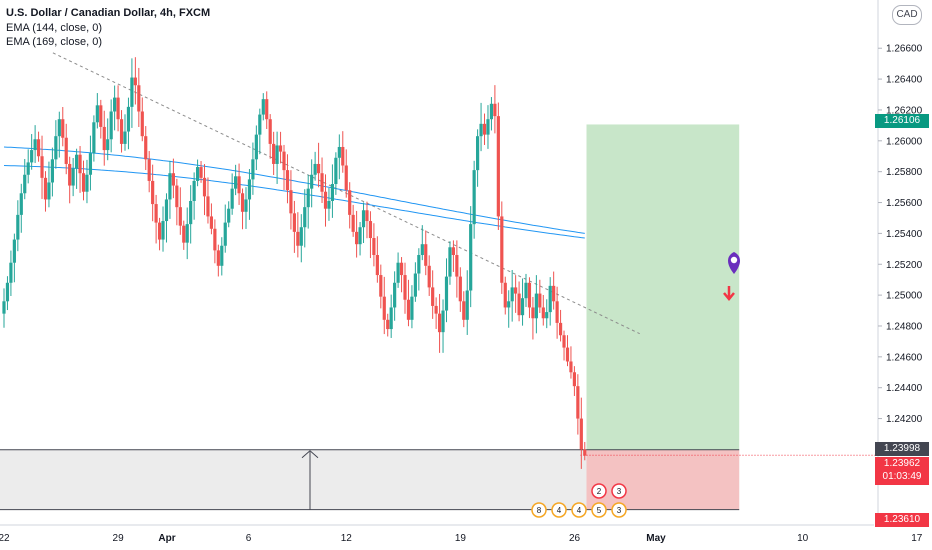  What do you see at coordinates (902, 520) in the screenshot?
I see `stop-price-tag: 1.23610` at bounding box center [902, 520].